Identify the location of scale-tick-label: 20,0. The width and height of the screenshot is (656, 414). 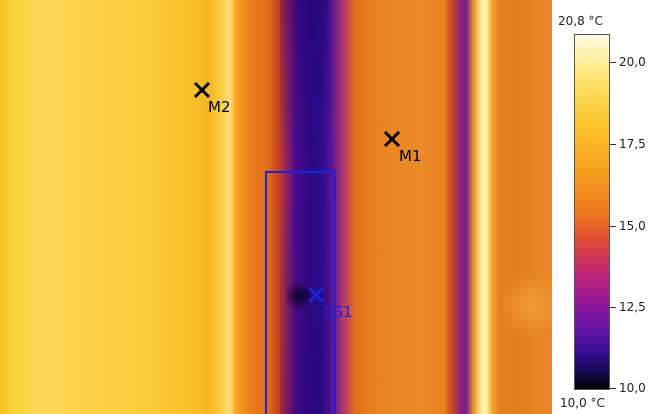
(632, 62).